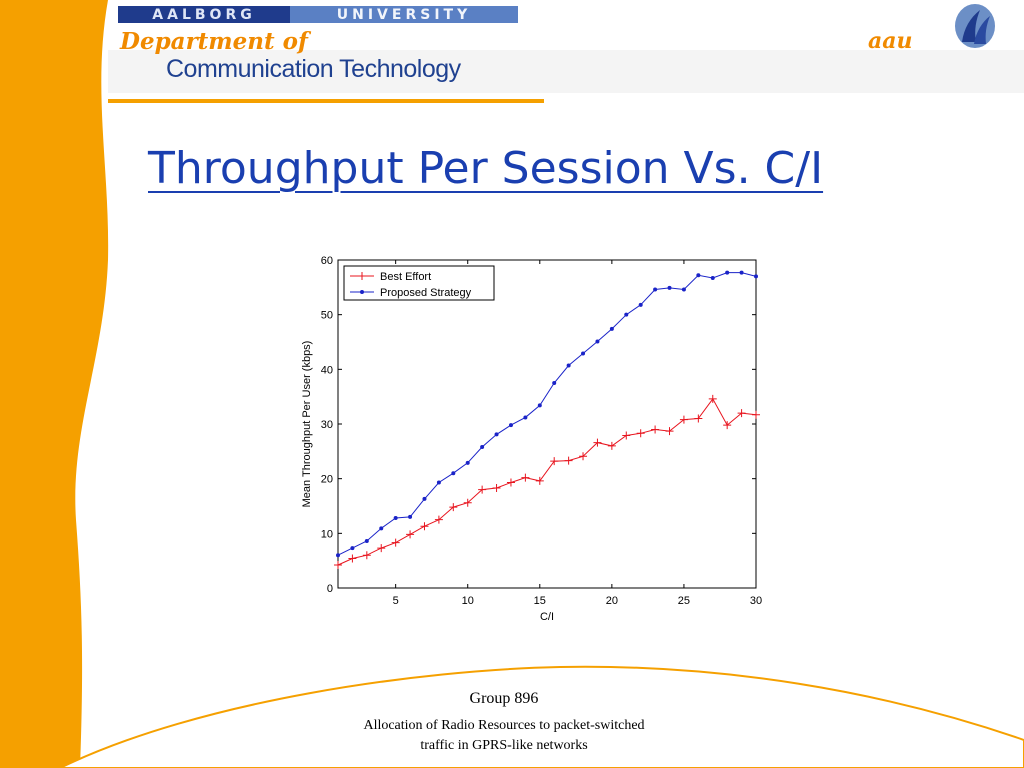  What do you see at coordinates (327, 480) in the screenshot?
I see `y-tick-label: 20` at bounding box center [327, 480].